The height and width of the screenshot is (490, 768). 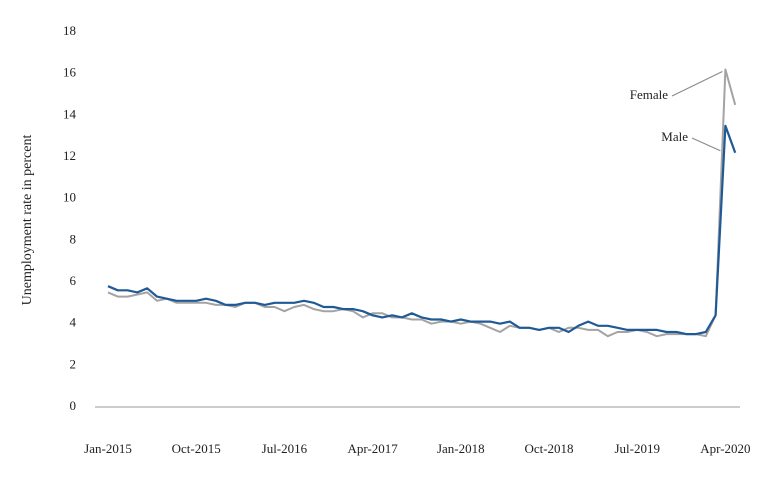 What do you see at coordinates (27, 220) in the screenshot?
I see `y-axis-label: Unemployment rate in percent` at bounding box center [27, 220].